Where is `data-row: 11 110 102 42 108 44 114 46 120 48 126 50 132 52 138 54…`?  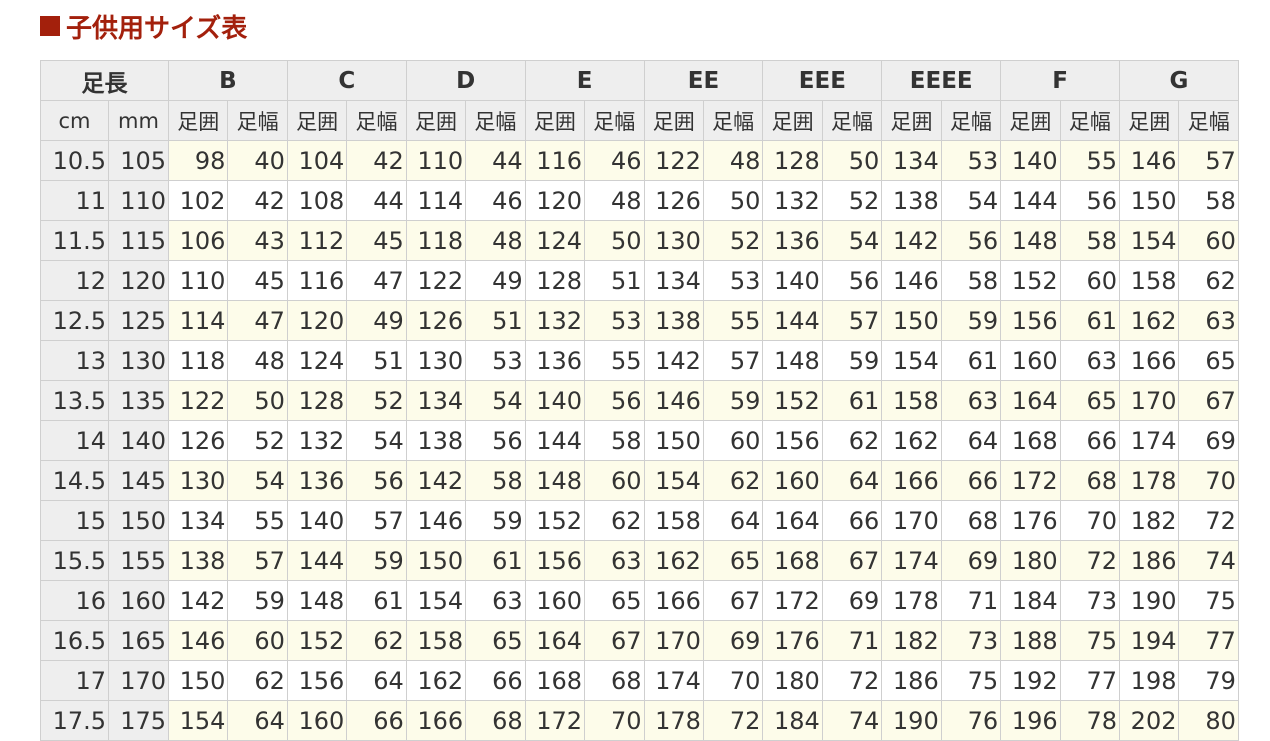
data-row: 11 110 102 42 108 44 114 46 120 48 126 50 132 52 138 54… is located at coordinates (639, 200).